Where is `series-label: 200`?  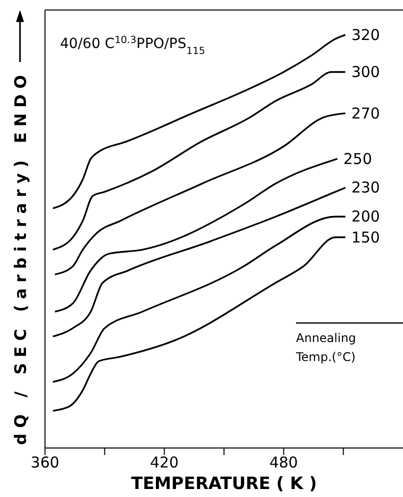 series-label: 200 is located at coordinates (365, 217).